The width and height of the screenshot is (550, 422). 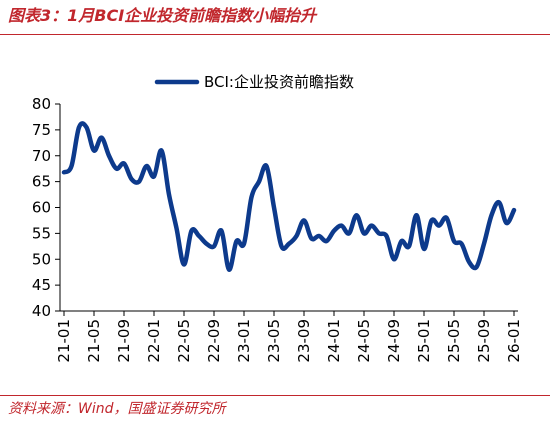 What do you see at coordinates (334, 341) in the screenshot?
I see `x-tick-label: 24-01` at bounding box center [334, 341].